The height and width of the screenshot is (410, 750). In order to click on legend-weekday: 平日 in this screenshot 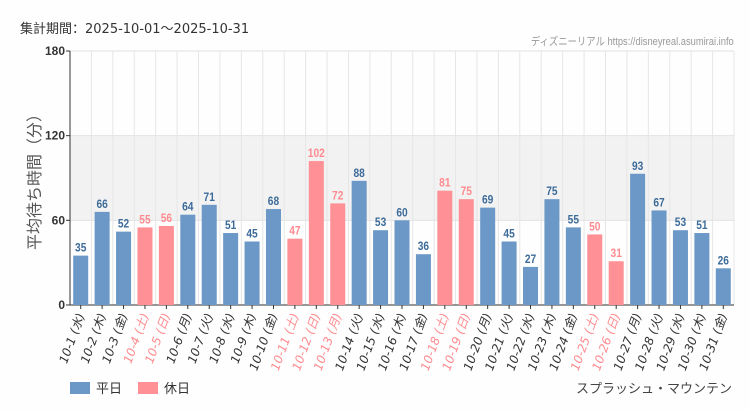, I will do `click(96, 387)`.